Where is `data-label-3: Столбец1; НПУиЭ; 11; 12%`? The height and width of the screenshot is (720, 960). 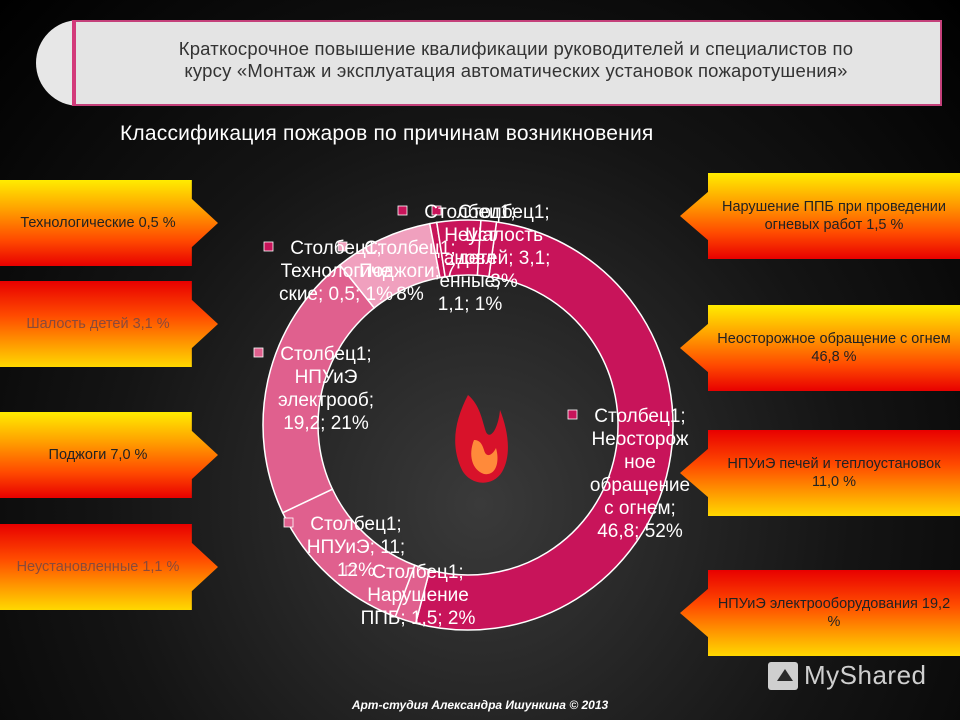
data-label-3: Столбец1; НПУиЭ; 11; 12% is located at coordinates (356, 547).